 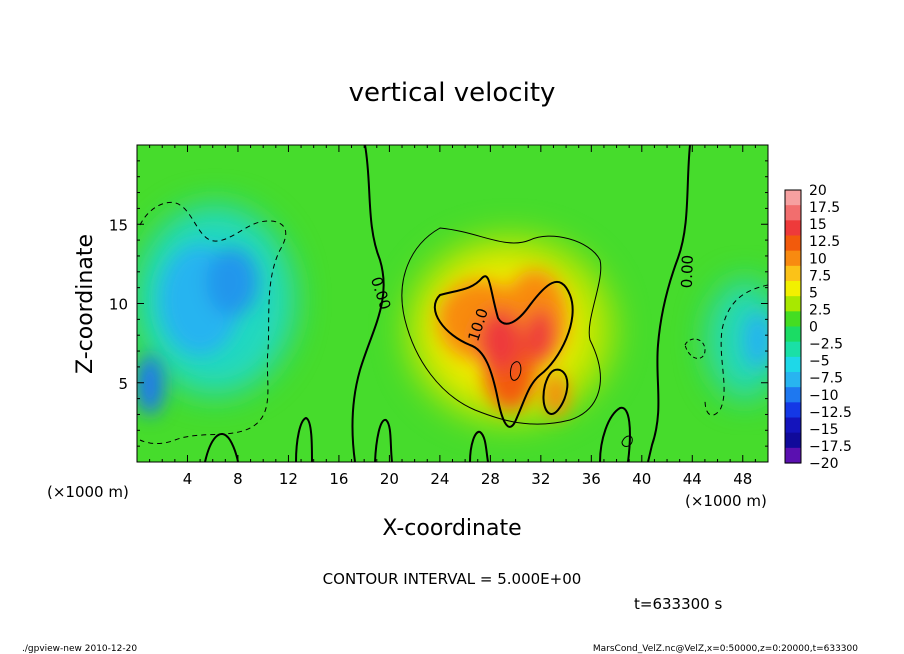 What do you see at coordinates (490, 479) in the screenshot?
I see `x-tick-label: 28` at bounding box center [490, 479].